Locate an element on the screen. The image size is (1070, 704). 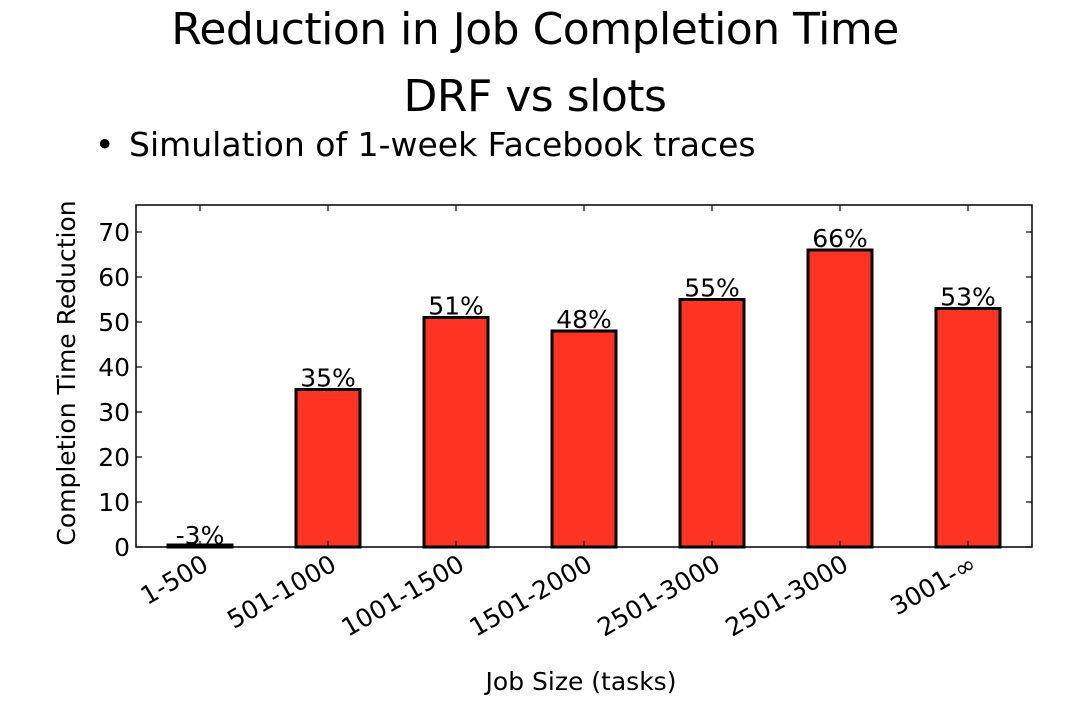
data-label: -3% is located at coordinates (200, 535).